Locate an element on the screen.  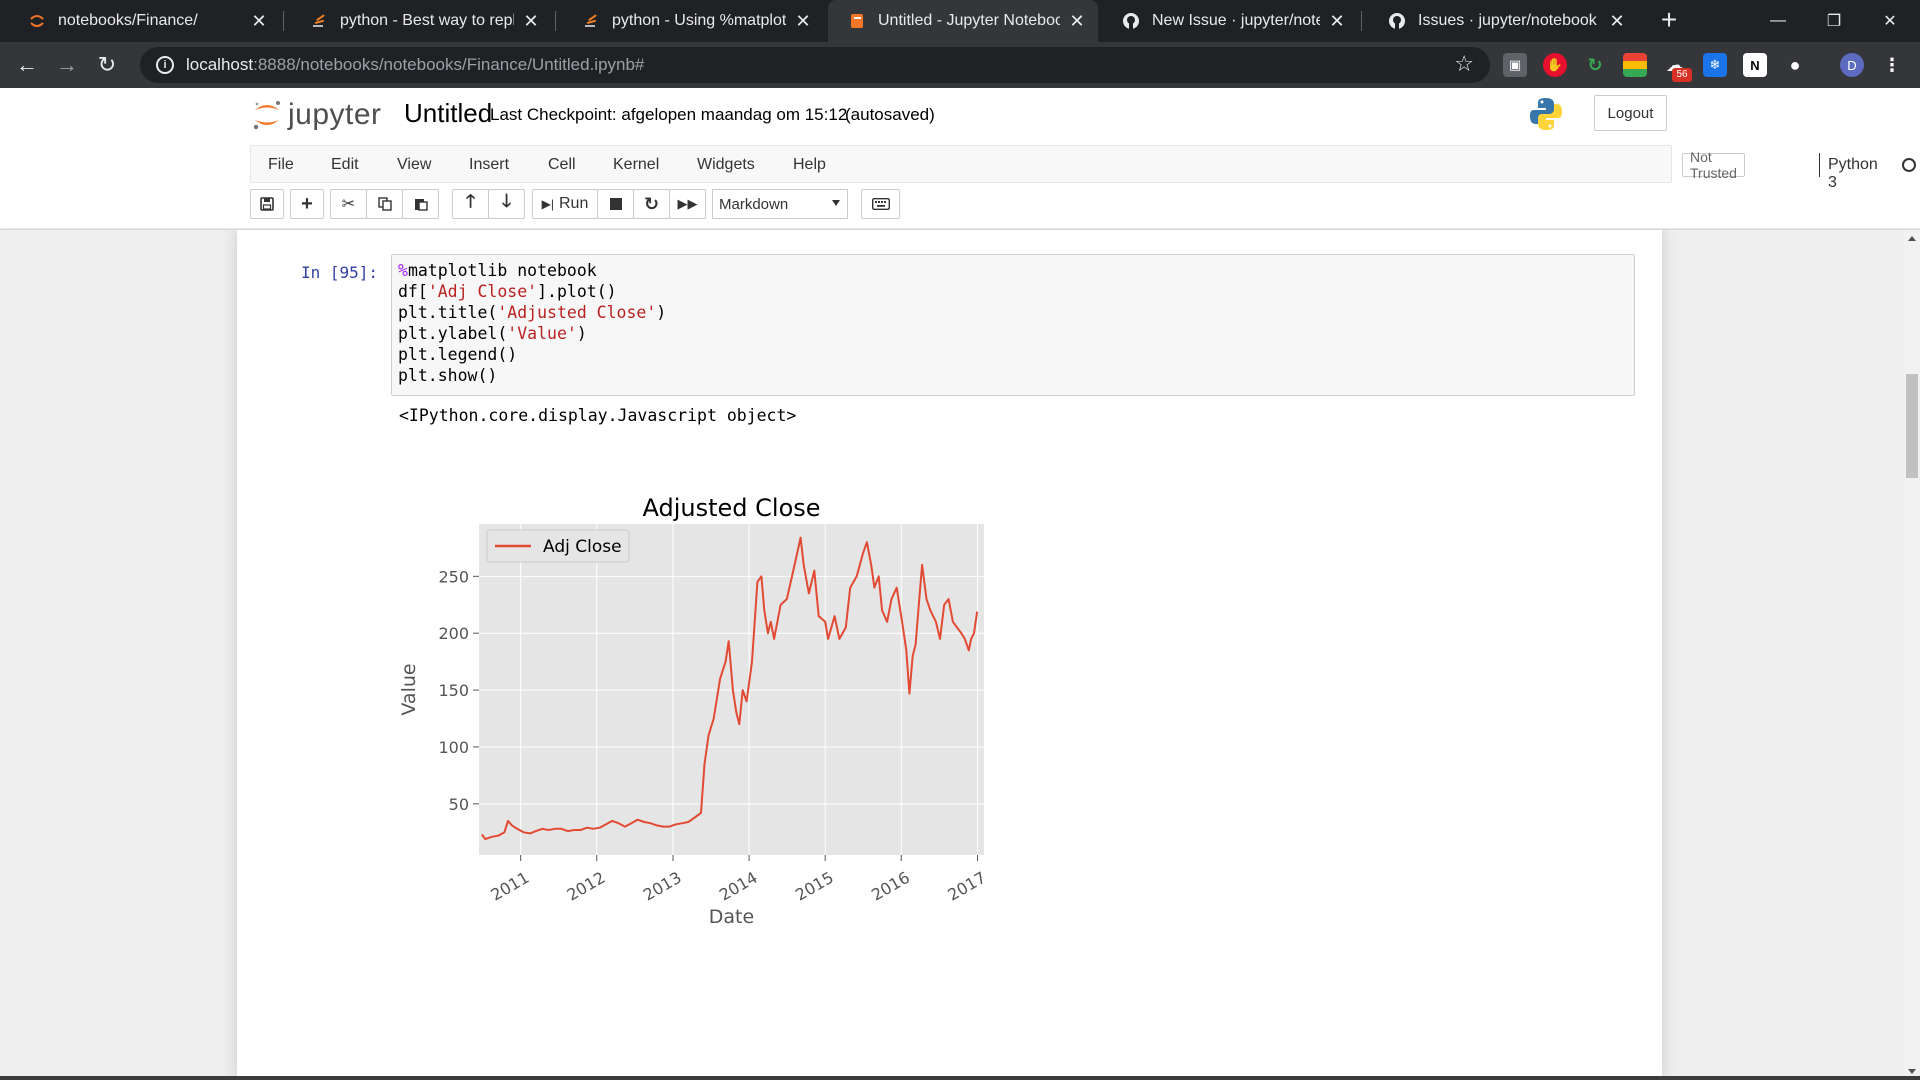
menu-widgets: Widgets is located at coordinates (726, 164).